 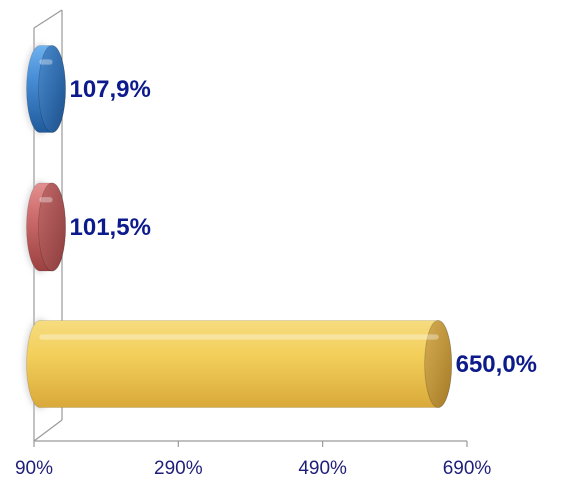 I want to click on back-wall-top-edge, so click(x=48, y=19).